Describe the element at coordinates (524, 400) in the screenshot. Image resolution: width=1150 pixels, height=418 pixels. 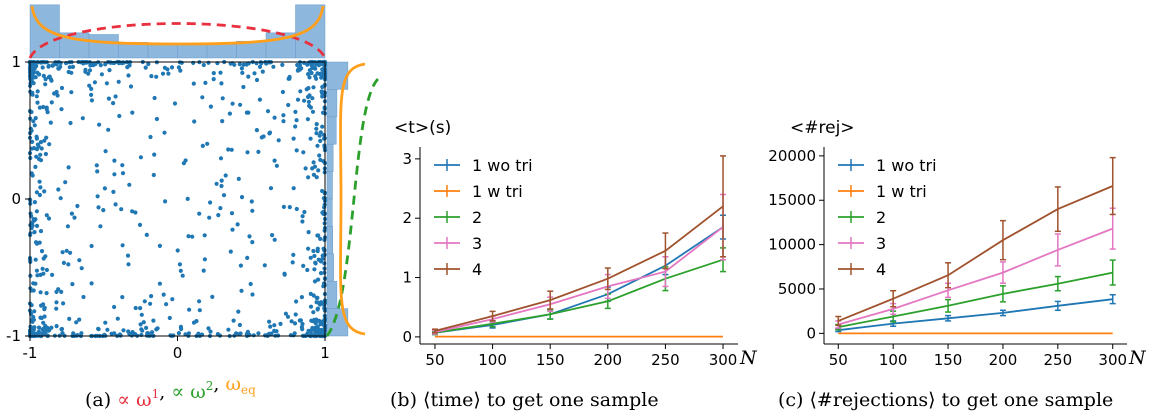
I see `caption-b: (b) ⟨time⟩ to get one sample` at that location.